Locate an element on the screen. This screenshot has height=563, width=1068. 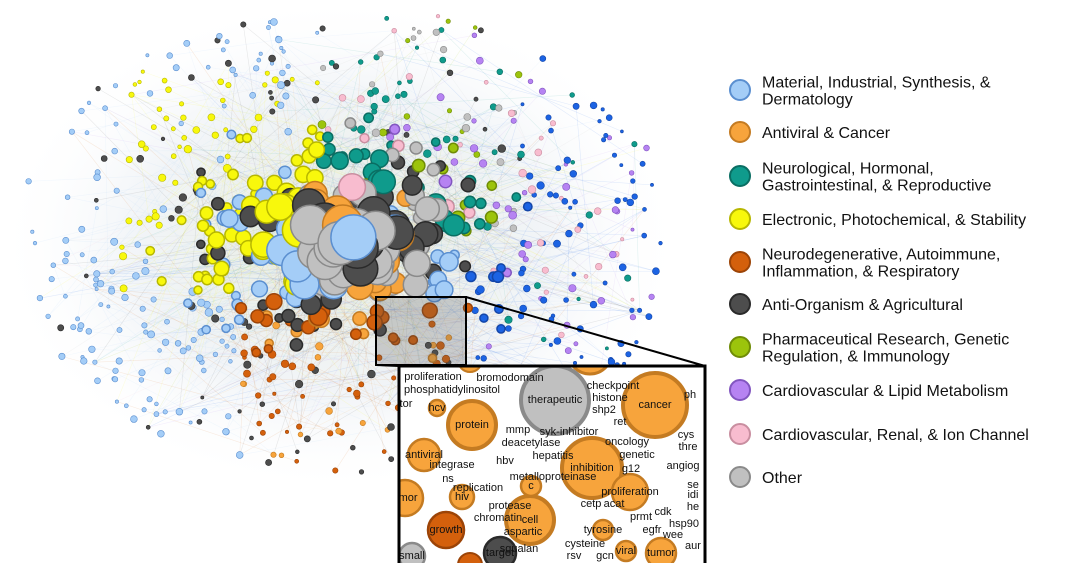
legend-swatch is located at coordinates (740, 347).